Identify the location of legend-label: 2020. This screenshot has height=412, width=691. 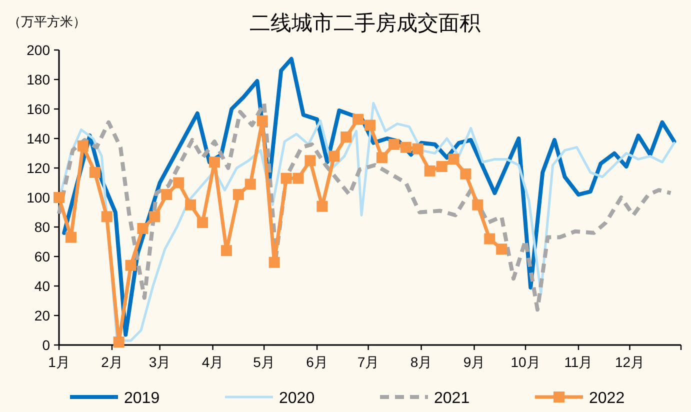
(297, 398).